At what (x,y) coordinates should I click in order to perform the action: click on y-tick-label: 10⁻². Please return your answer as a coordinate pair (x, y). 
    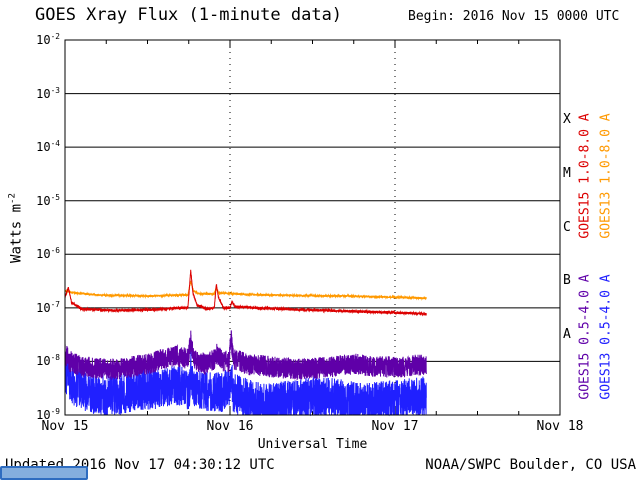
    Looking at the image, I should click on (48, 39).